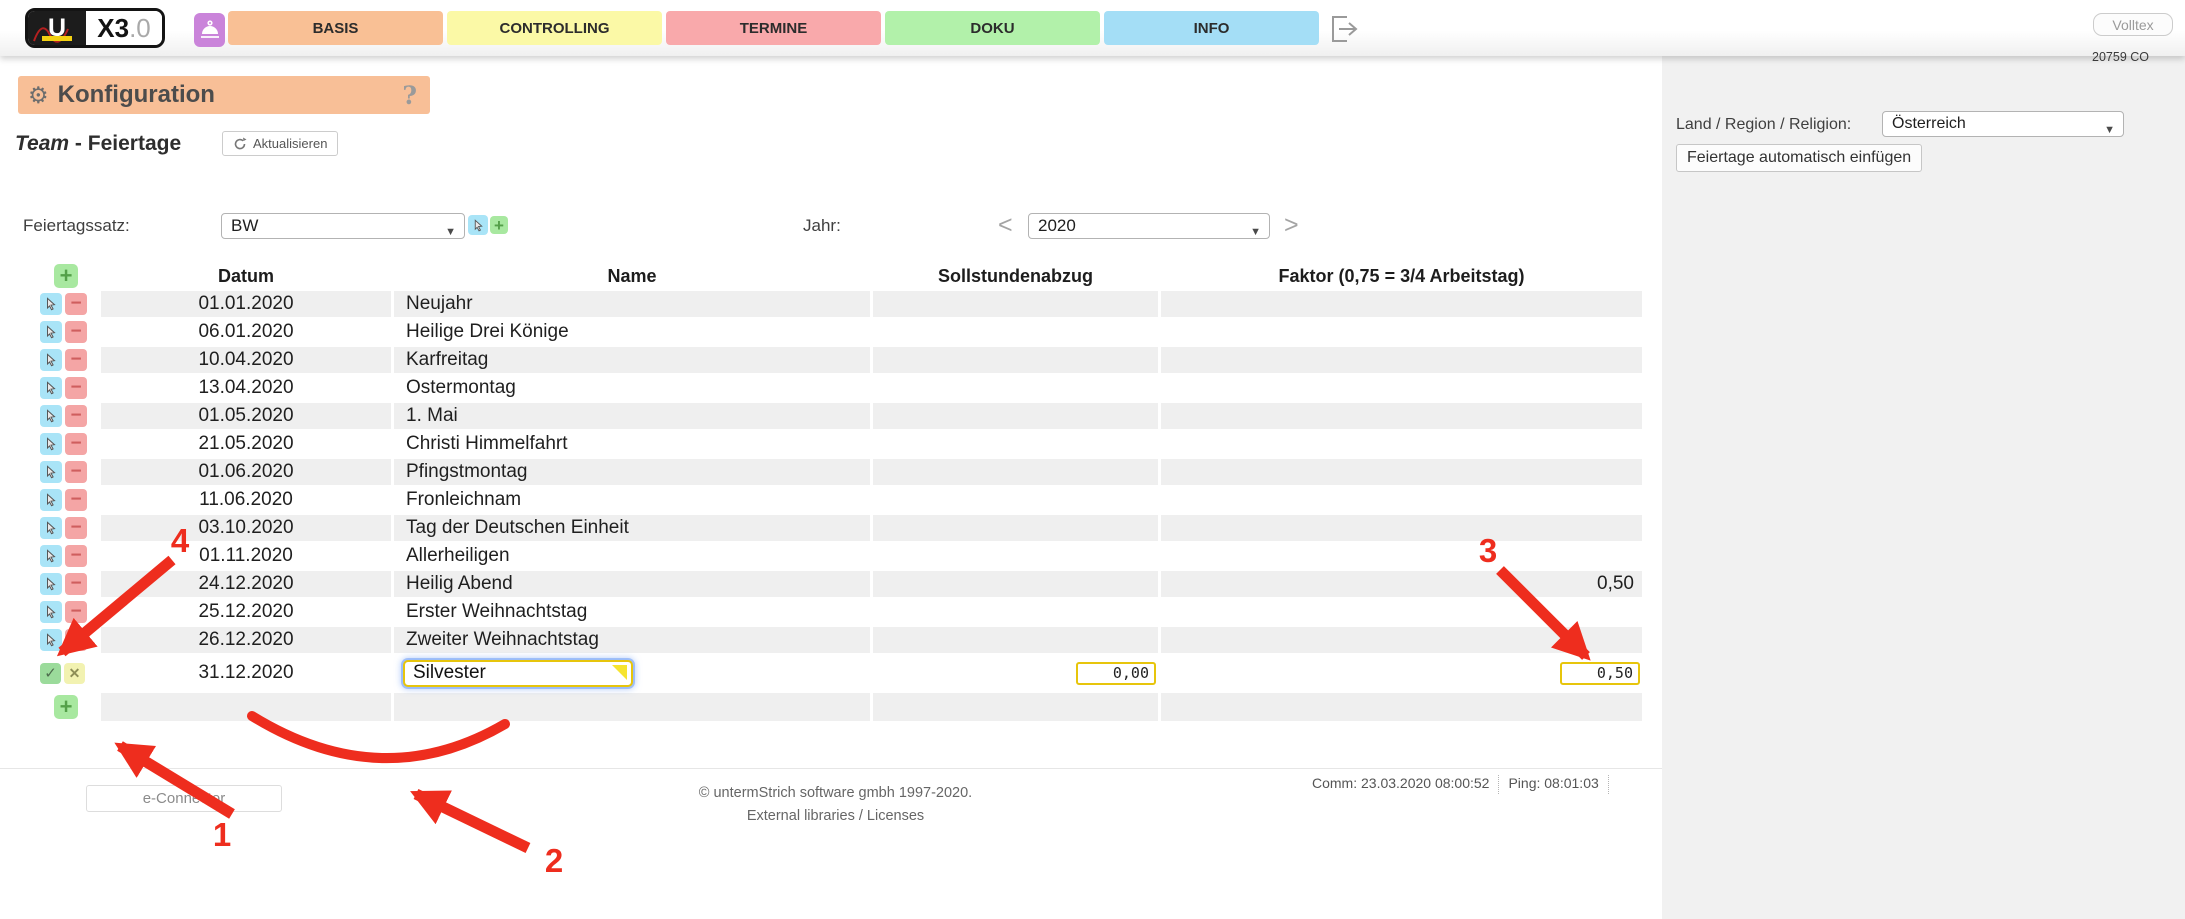 The height and width of the screenshot is (919, 2185). Describe the element at coordinates (184, 798) in the screenshot. I see `econnector-button: e-Connector` at that location.